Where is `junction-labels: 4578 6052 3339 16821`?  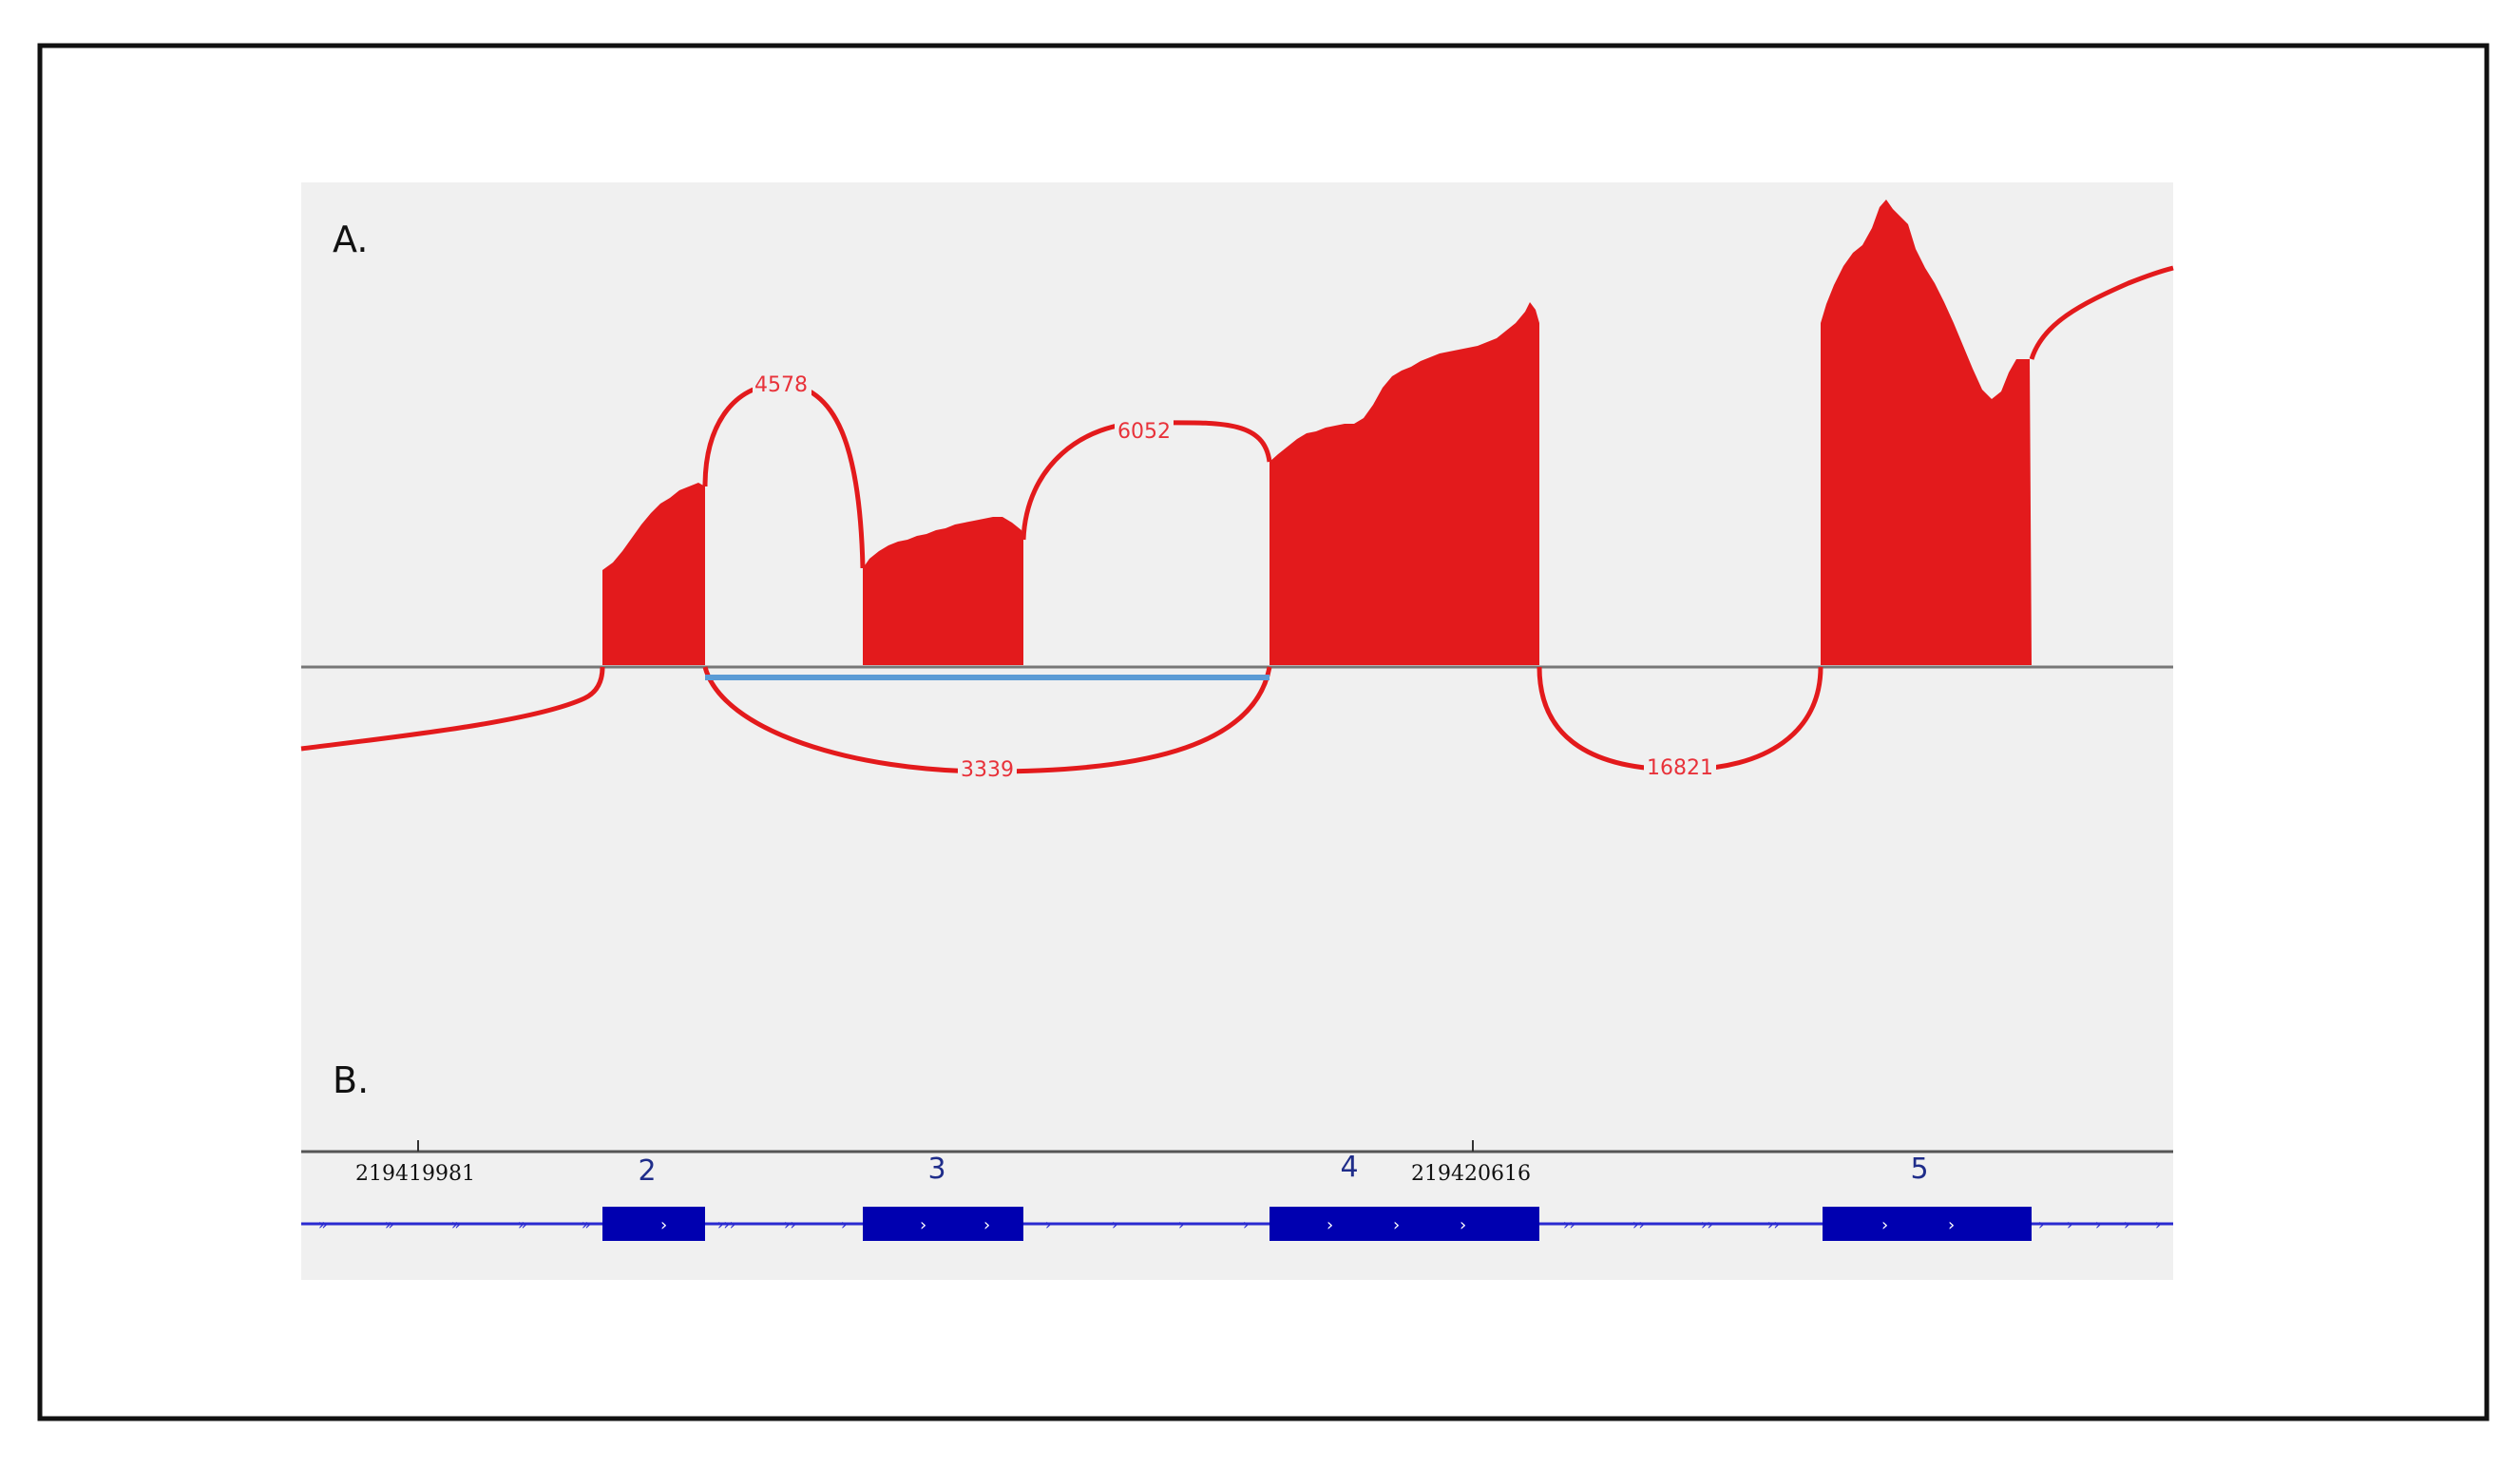 junction-labels: 4578 6052 3339 16821 is located at coordinates (1234, 577).